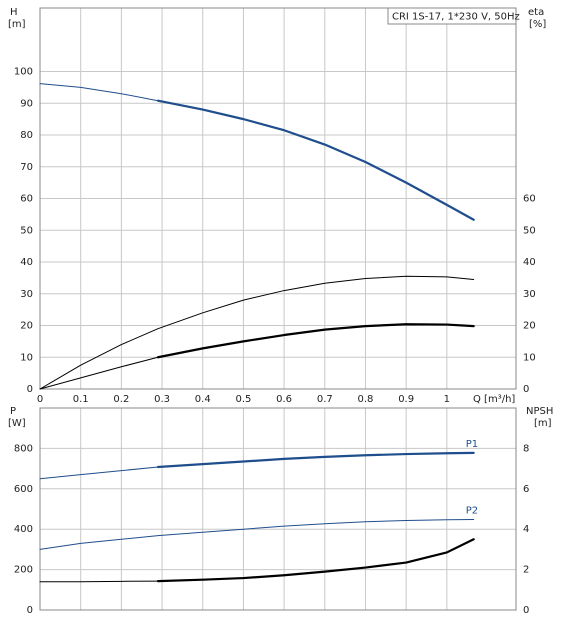 The image size is (563, 622). I want to click on x-tick-label: 0.5, so click(243, 399).